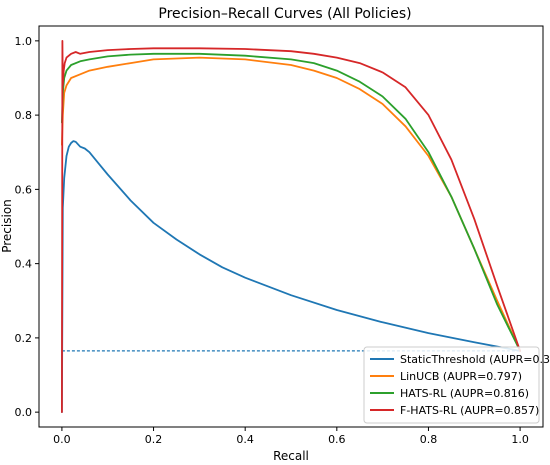 This screenshot has width=550, height=465. I want to click on x-tick-label: 0.0, so click(62, 439).